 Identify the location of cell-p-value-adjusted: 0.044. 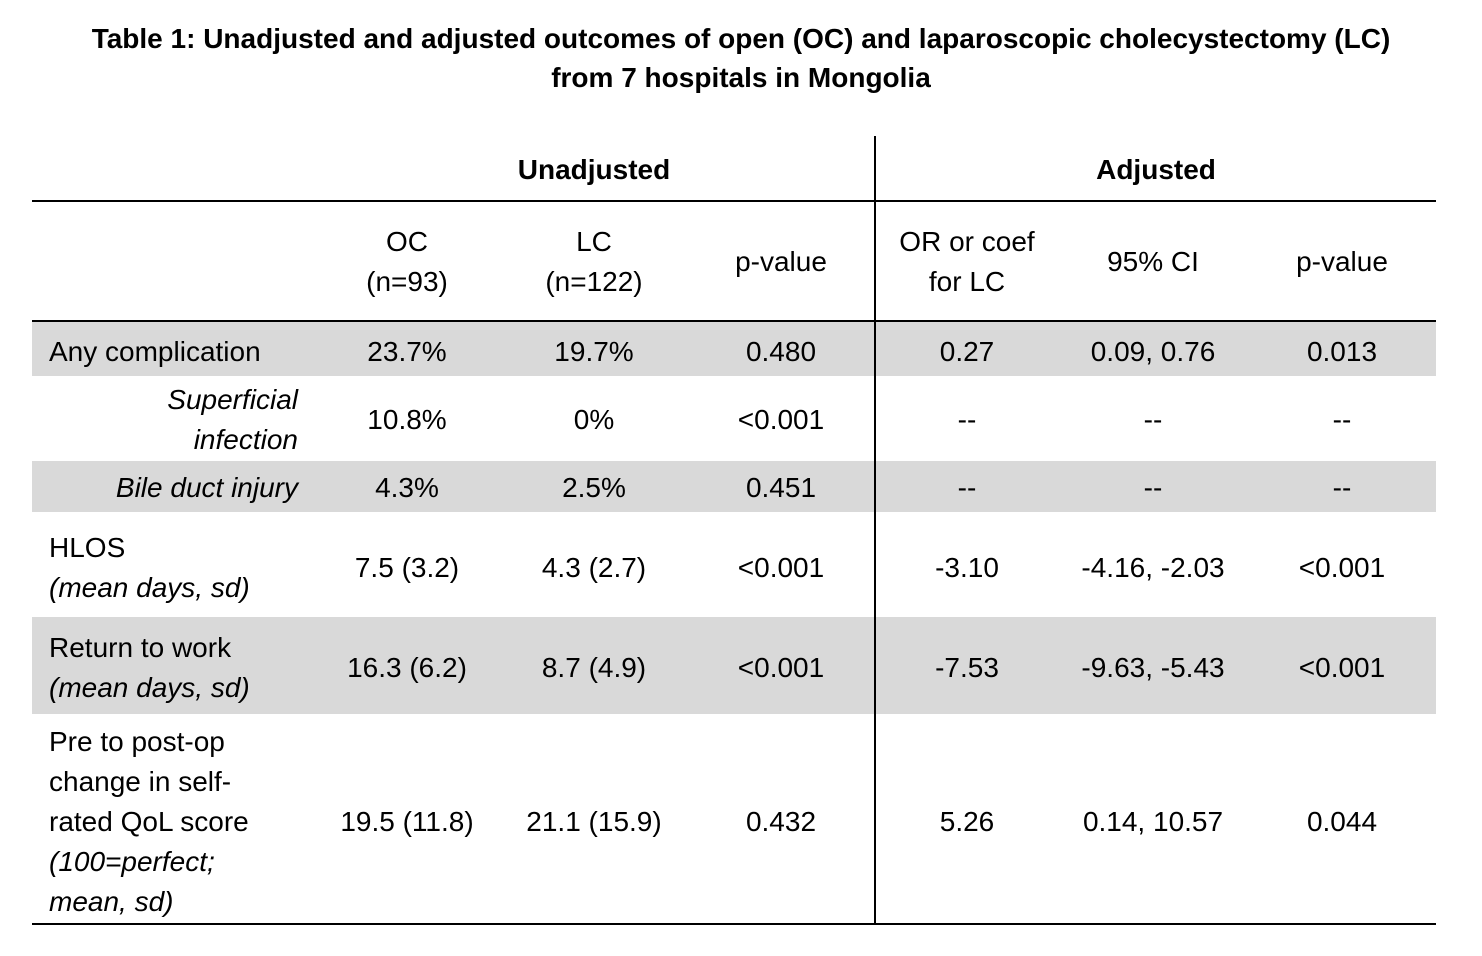
(1342, 821).